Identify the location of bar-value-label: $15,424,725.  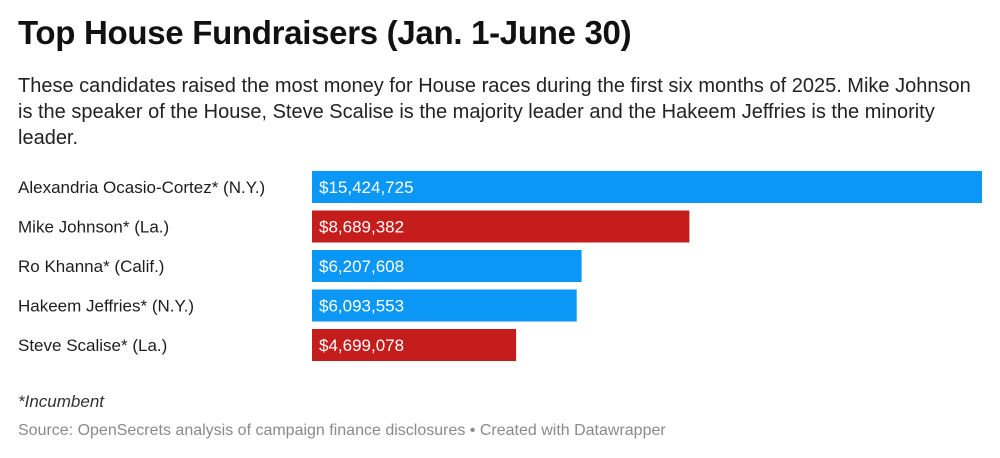
(366, 187).